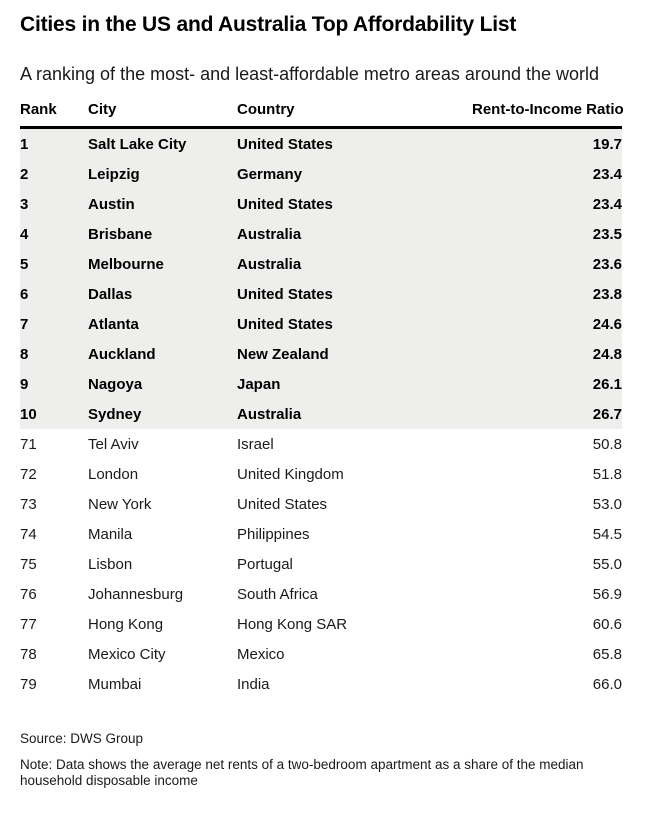 The height and width of the screenshot is (837, 650). Describe the element at coordinates (110, 534) in the screenshot. I see `city-cell: Manila` at that location.